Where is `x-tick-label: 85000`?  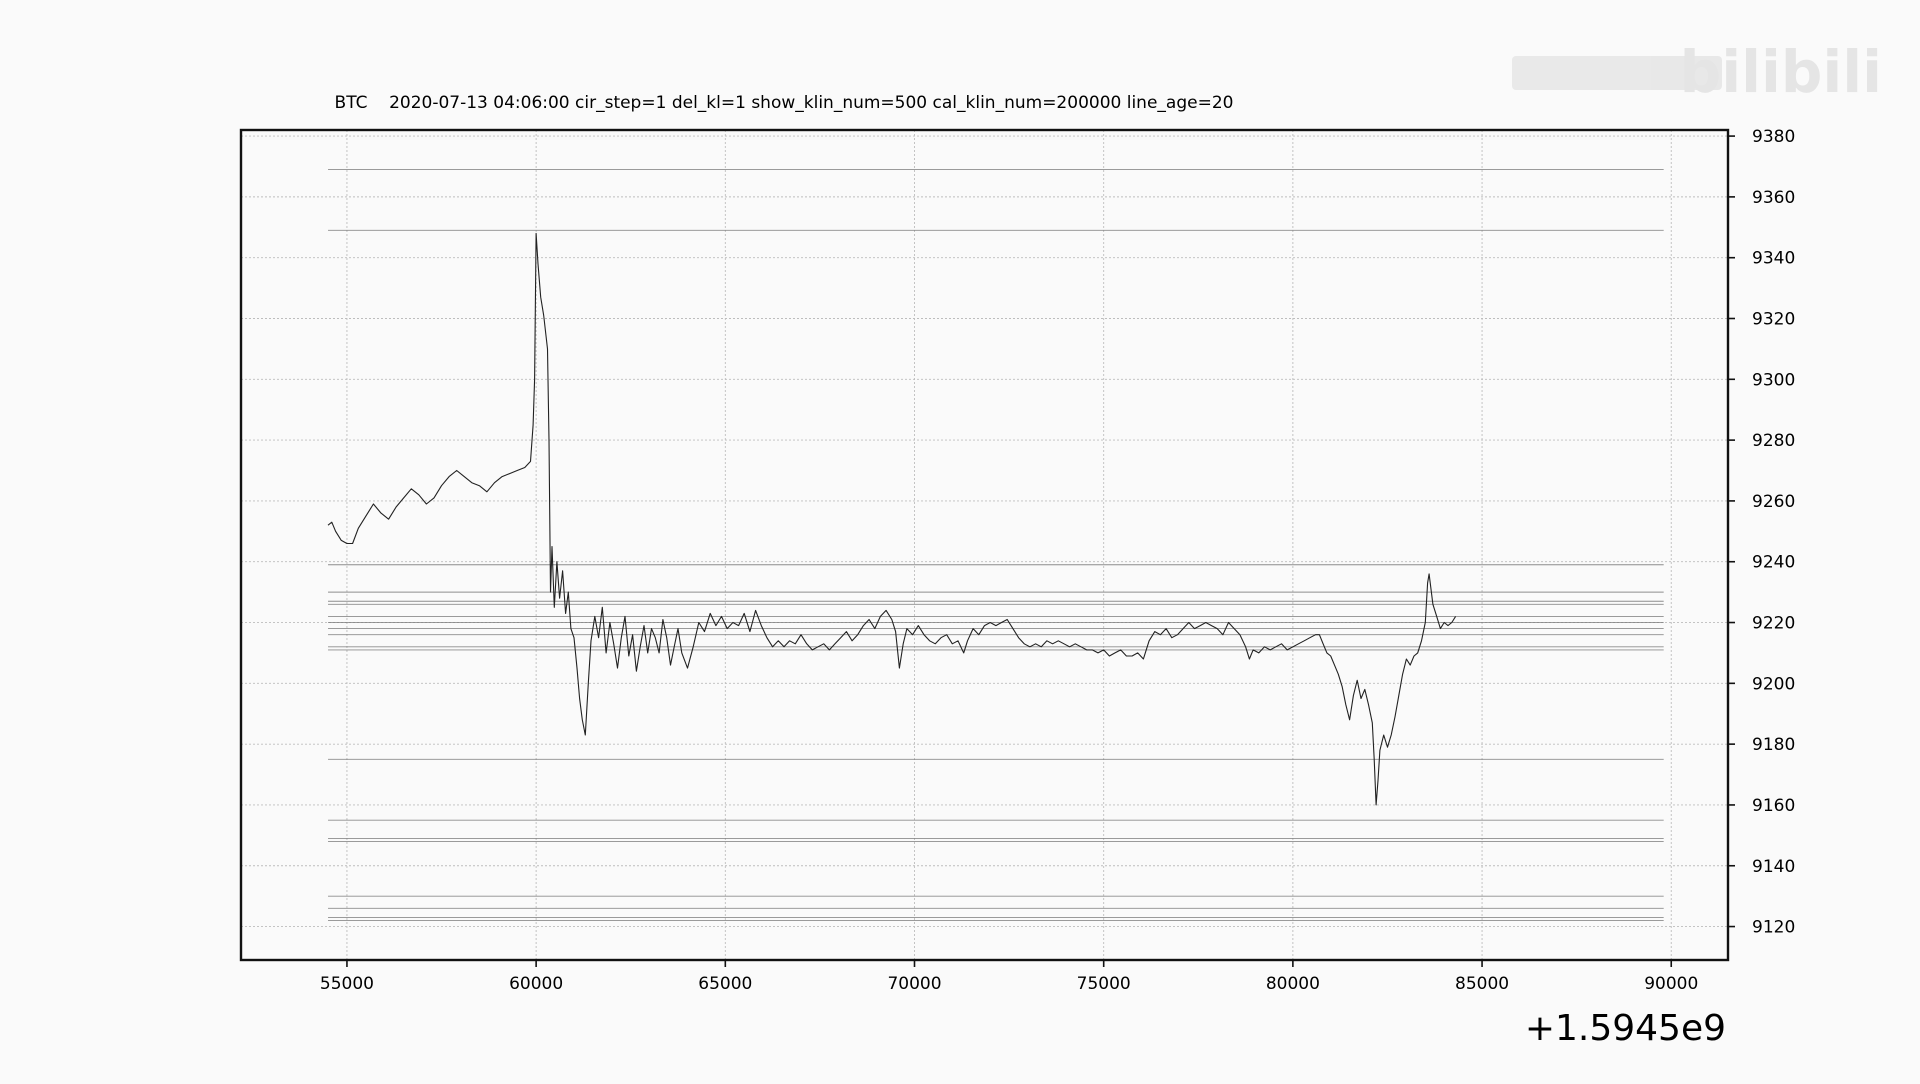
x-tick-label: 85000 is located at coordinates (1482, 984).